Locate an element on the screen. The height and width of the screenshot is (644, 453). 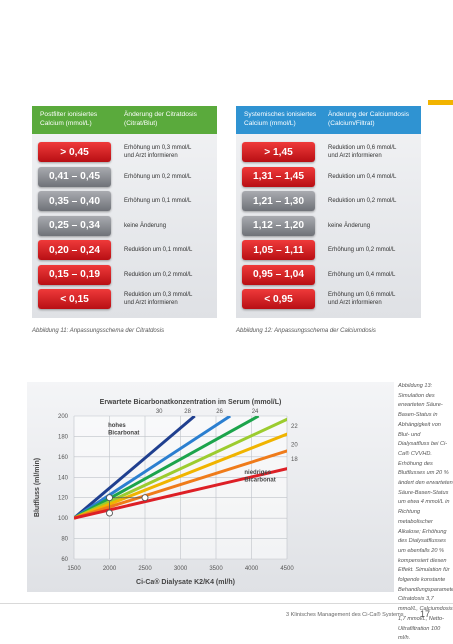
table-row: 0,15 – 0,19 Reduktion um 0,2 mmol/L is located at coordinates (124, 275).